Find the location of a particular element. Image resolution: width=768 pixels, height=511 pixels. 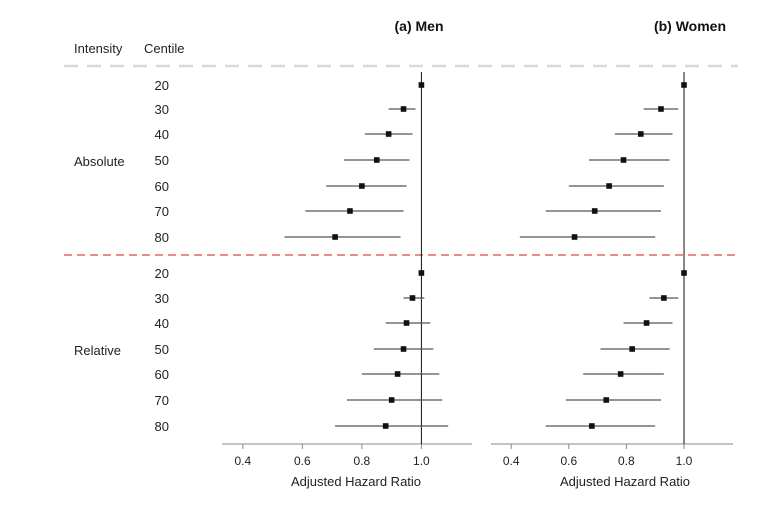

panel-title-women: (b) Women is located at coordinates (690, 26).